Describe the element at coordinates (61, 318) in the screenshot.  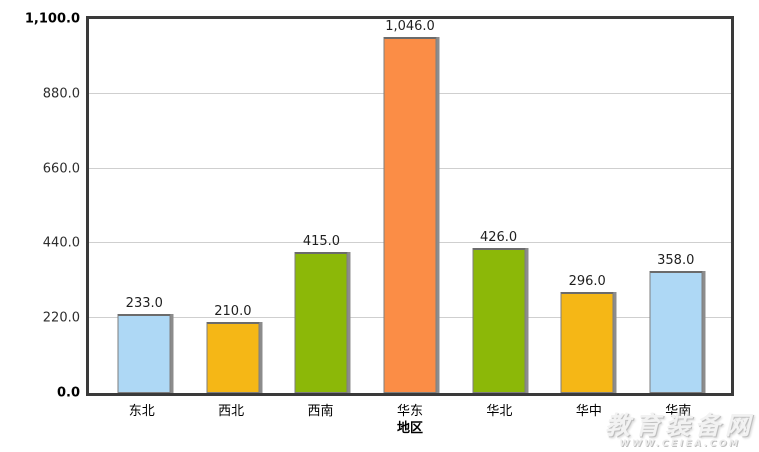
I see `y-tick-label: 220.0` at that location.